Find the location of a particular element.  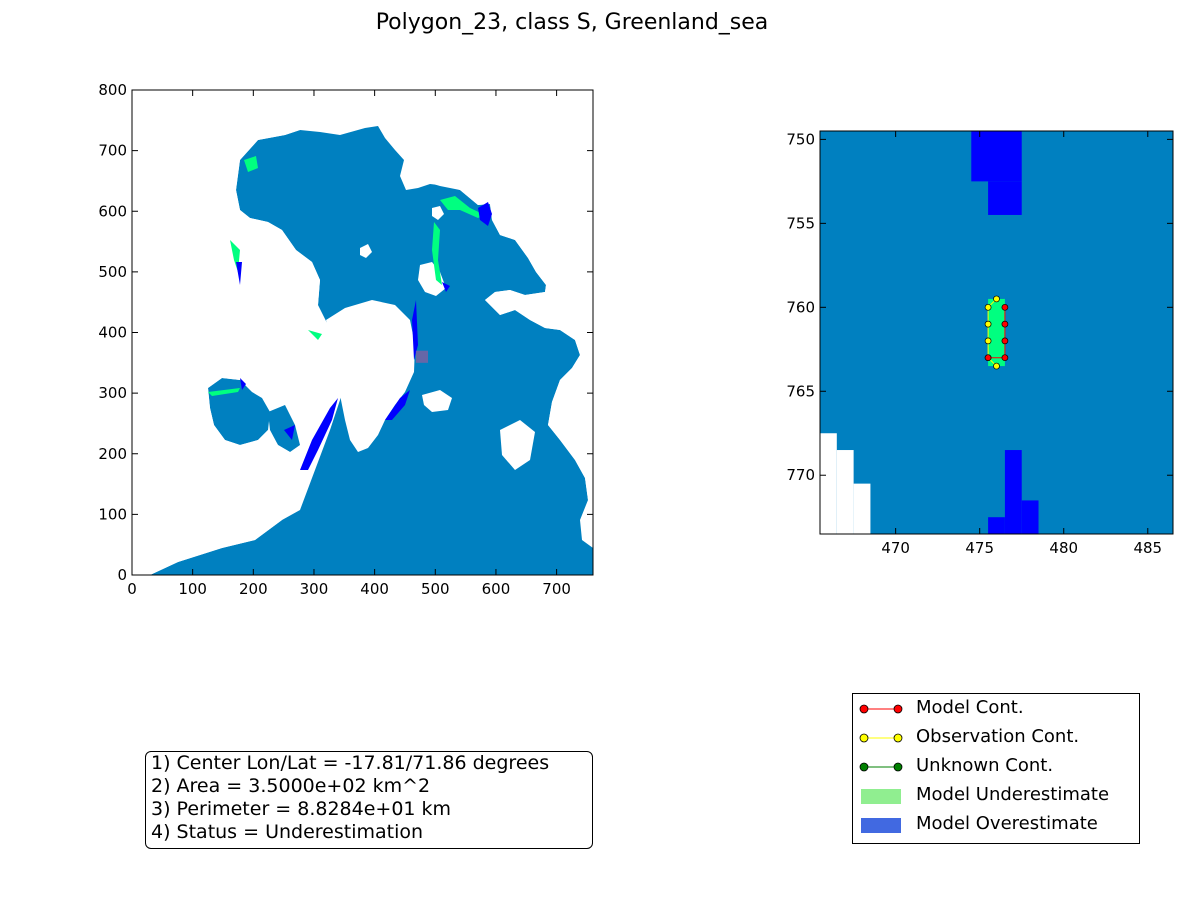

legend-item-model-cont: Model Cont. is located at coordinates (996, 709).